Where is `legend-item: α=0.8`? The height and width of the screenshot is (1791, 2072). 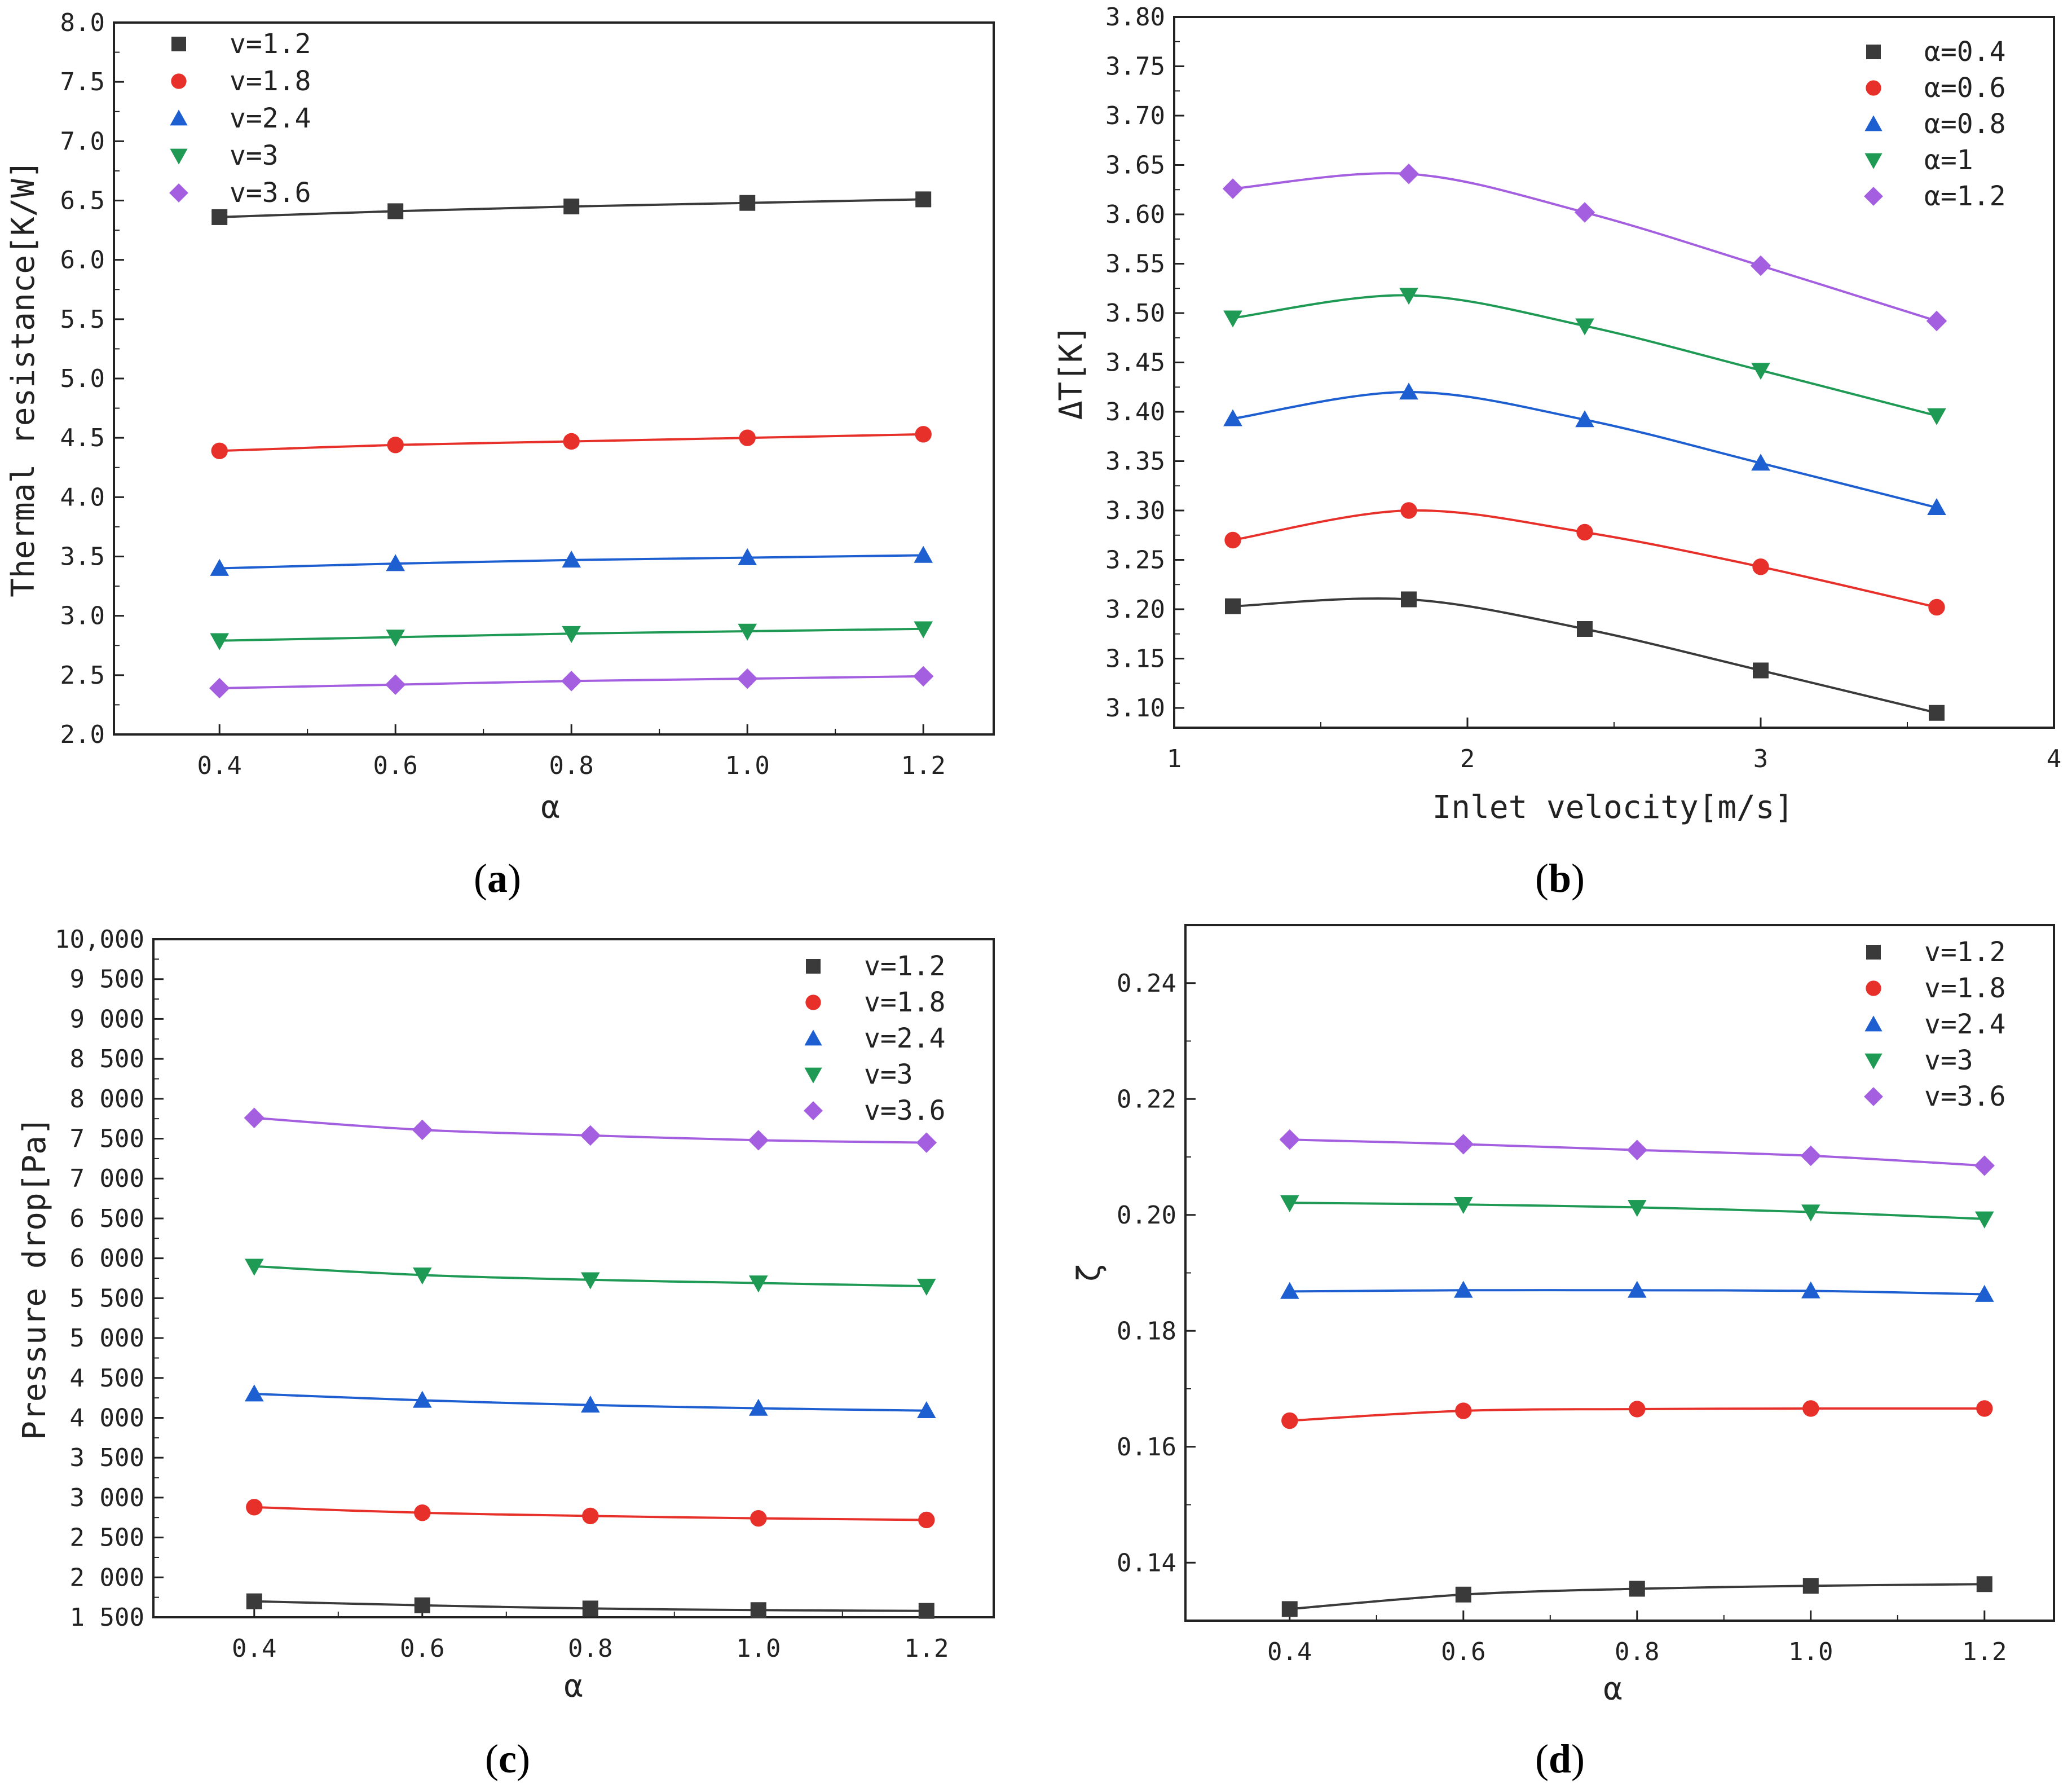
legend-item: α=0.8 is located at coordinates (1935, 124).